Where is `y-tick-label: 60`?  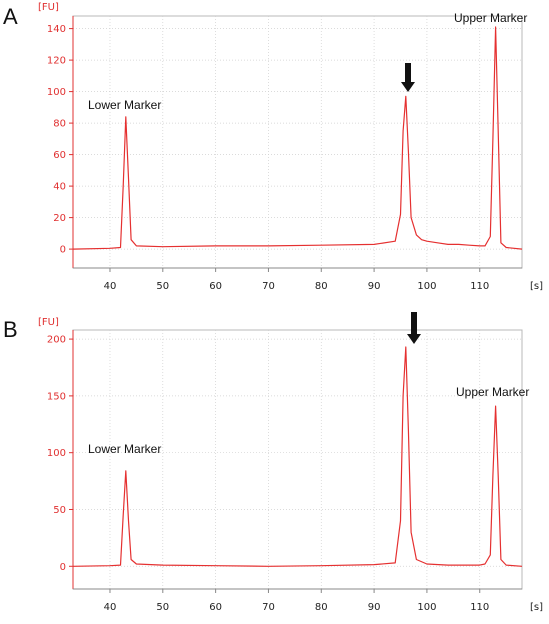 y-tick-label: 60 is located at coordinates (59, 155).